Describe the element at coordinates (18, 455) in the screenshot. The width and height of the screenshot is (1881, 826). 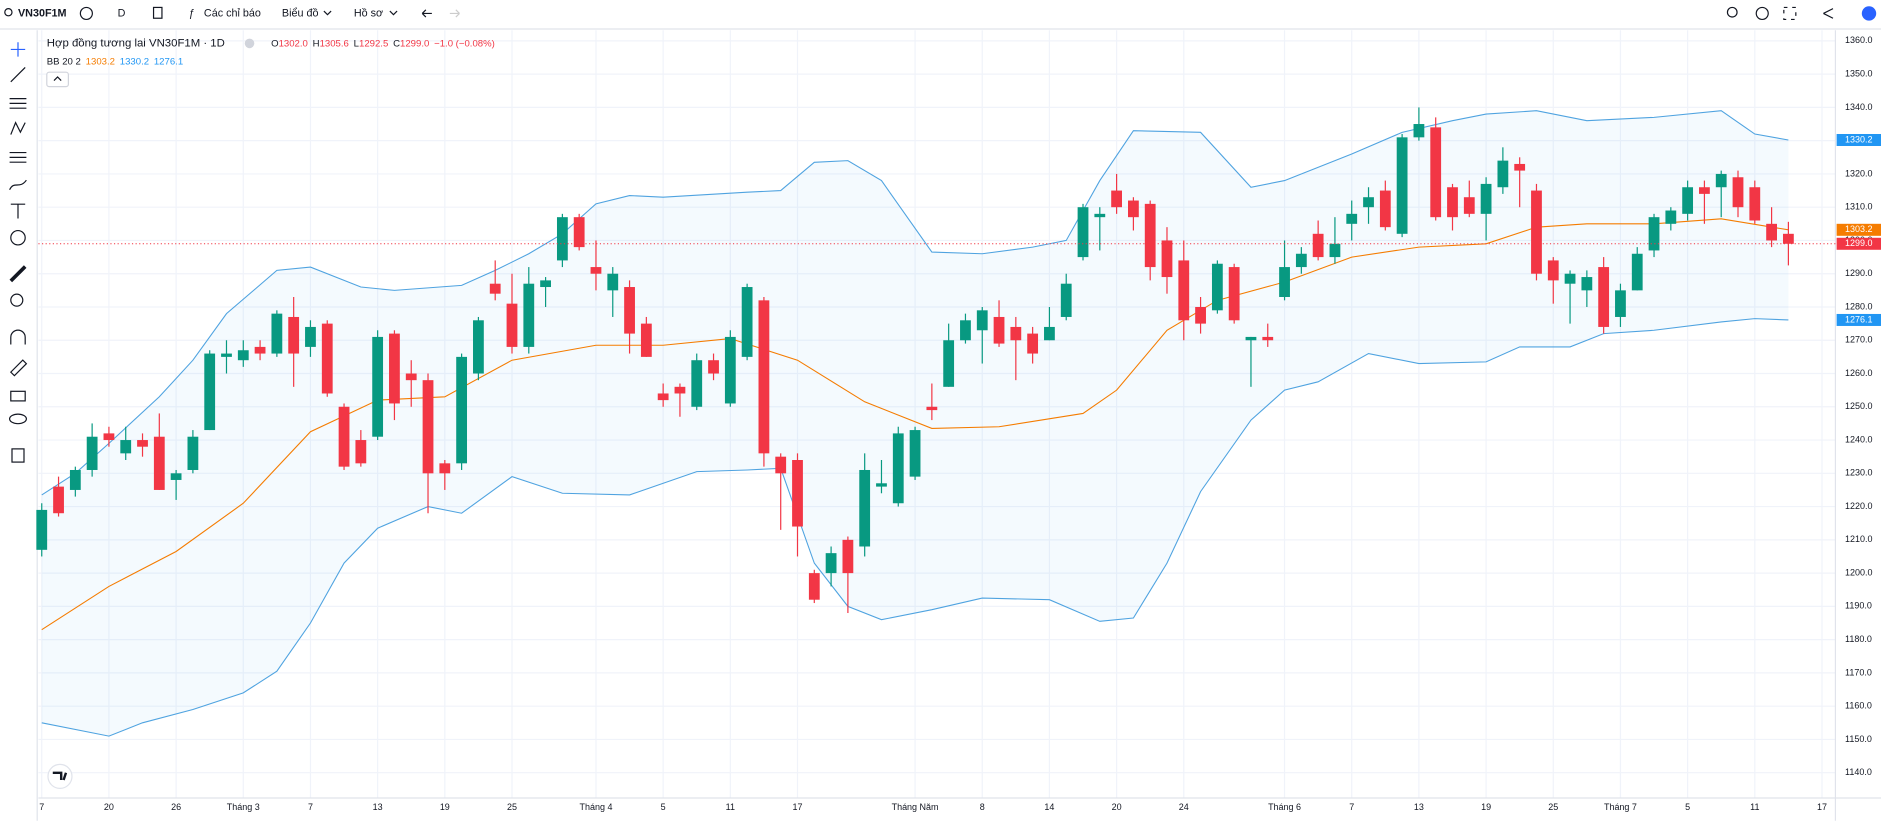
I see `trash-tool` at that location.